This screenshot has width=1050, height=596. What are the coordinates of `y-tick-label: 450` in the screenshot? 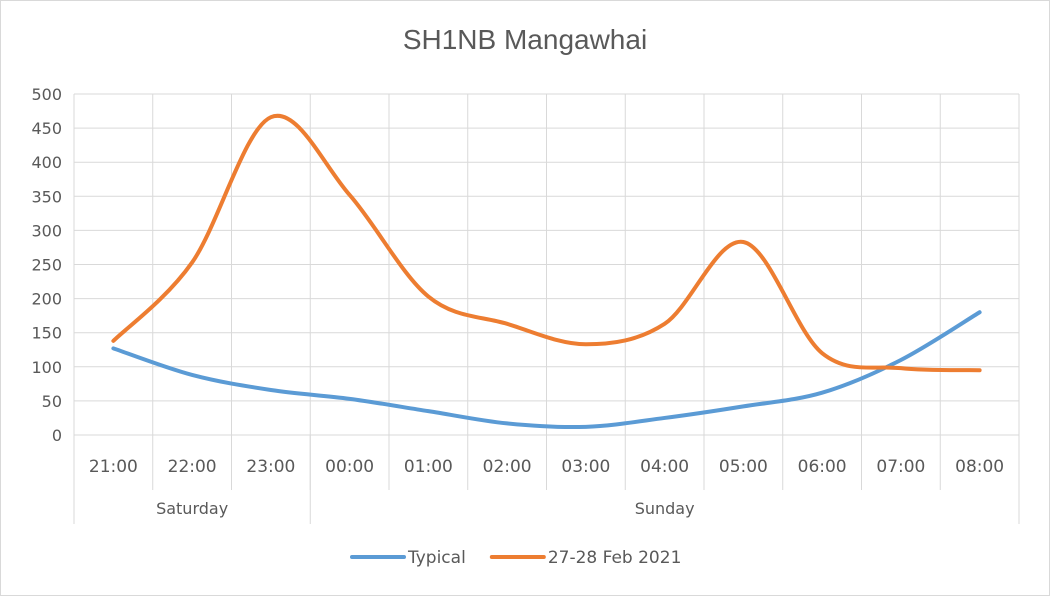 It's located at (46, 128).